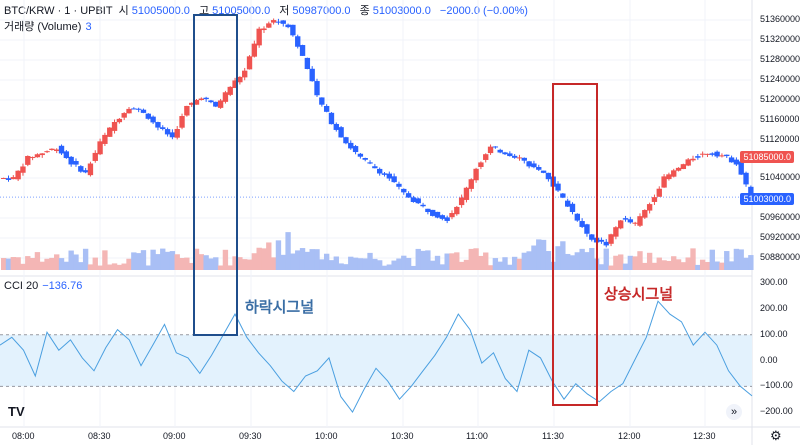 The image size is (800, 445). I want to click on cci-band, so click(376, 360).